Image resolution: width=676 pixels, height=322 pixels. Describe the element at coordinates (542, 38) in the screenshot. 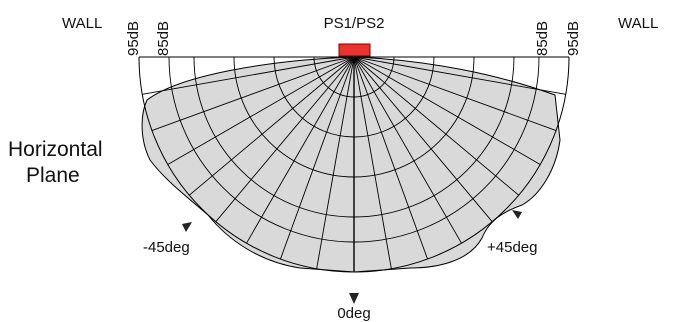

I see `ring-85db-right-label: 85dB` at that location.